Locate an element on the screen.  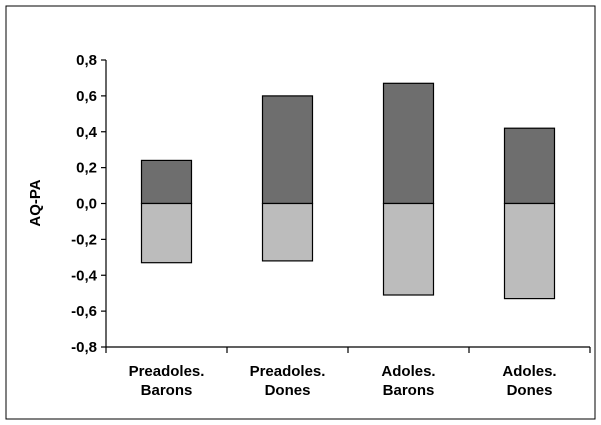
y-axis-title: AQ-PA is located at coordinates (35, 202).